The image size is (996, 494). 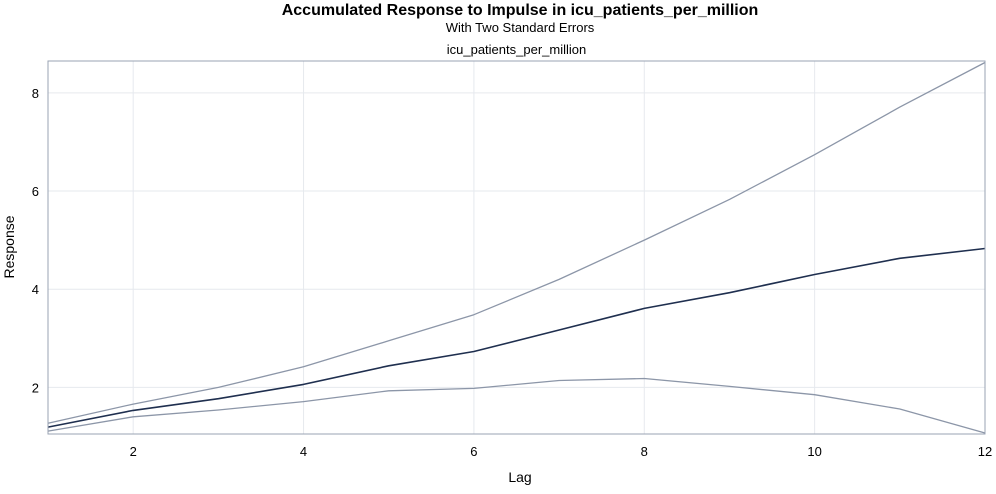 I want to click on x-tick-label: 6, so click(x=473, y=451).